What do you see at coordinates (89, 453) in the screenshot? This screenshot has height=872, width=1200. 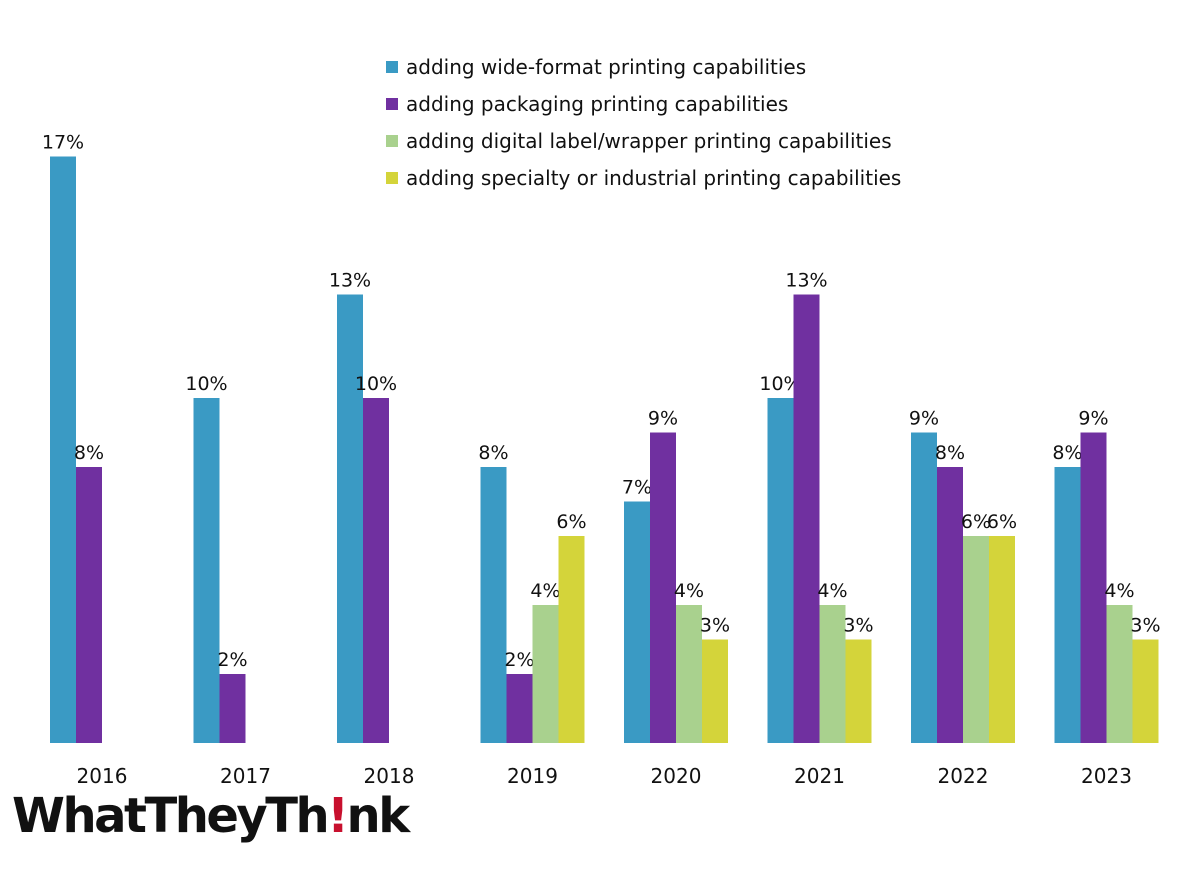 I see `data-label-2016-series-2: 8%` at bounding box center [89, 453].